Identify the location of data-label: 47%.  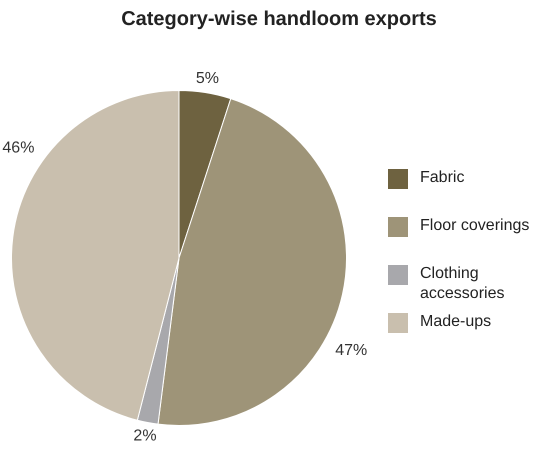
(351, 350).